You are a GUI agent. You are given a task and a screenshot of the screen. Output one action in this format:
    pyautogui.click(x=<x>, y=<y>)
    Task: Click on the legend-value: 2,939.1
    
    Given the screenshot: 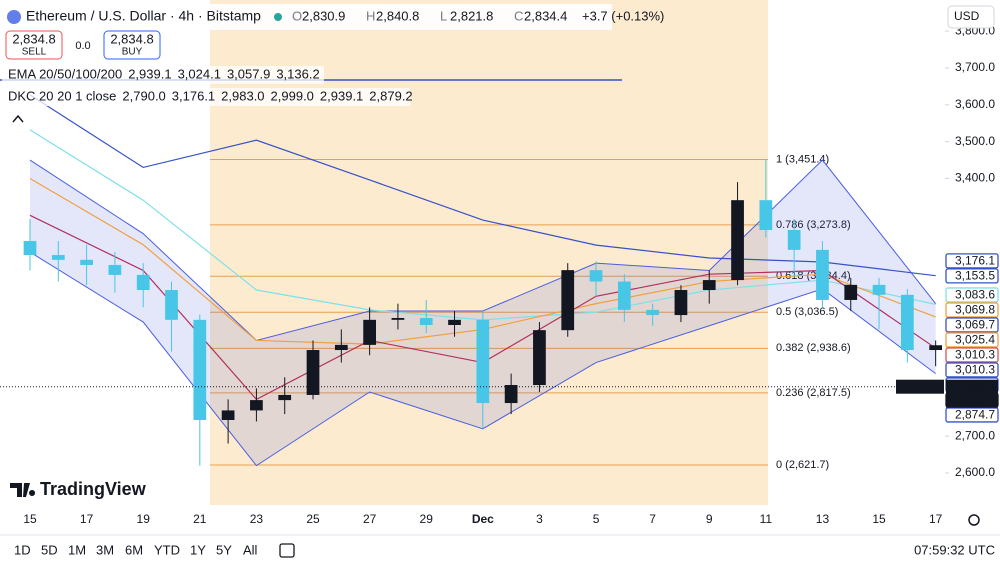 What is the action you would take?
    pyautogui.click(x=341, y=95)
    